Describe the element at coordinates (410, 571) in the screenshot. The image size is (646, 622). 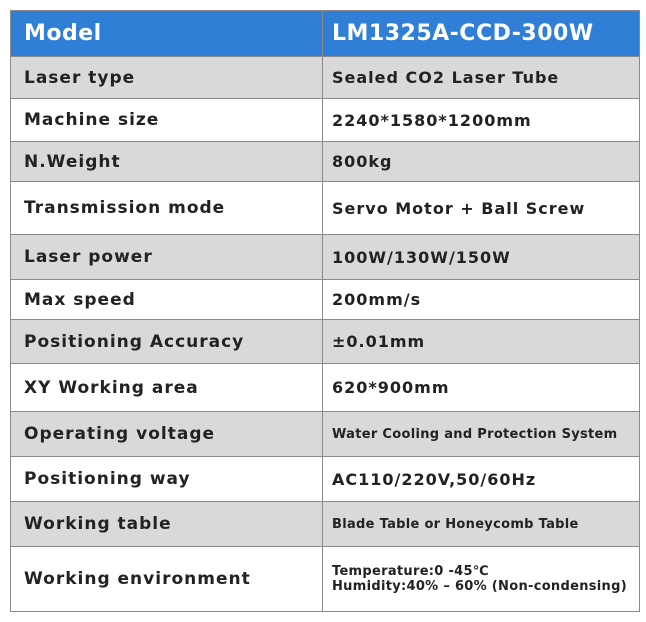
I see `cell-line: Temperature:0 -45℃` at that location.